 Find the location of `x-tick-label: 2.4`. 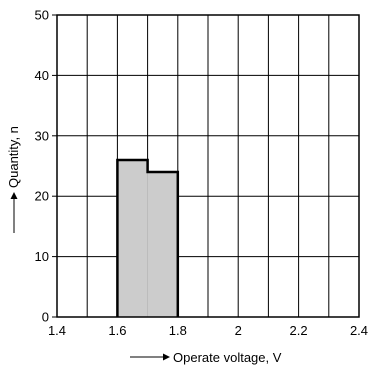

x-tick-label: 2.4 is located at coordinates (359, 330).